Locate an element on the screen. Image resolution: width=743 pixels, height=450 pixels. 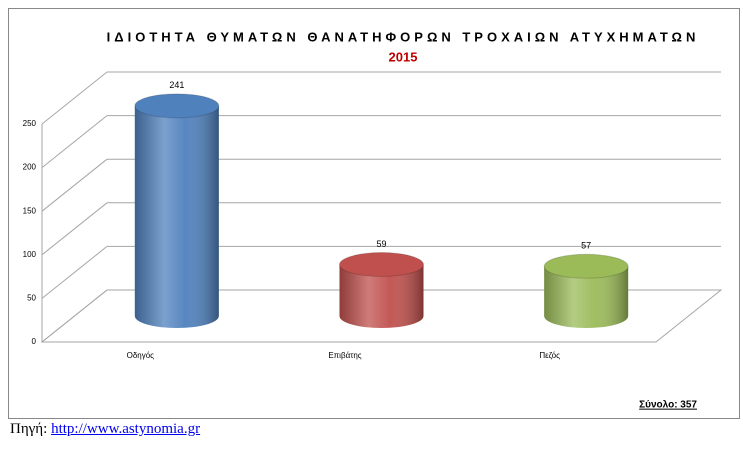
value-label: 57 is located at coordinates (586, 246).